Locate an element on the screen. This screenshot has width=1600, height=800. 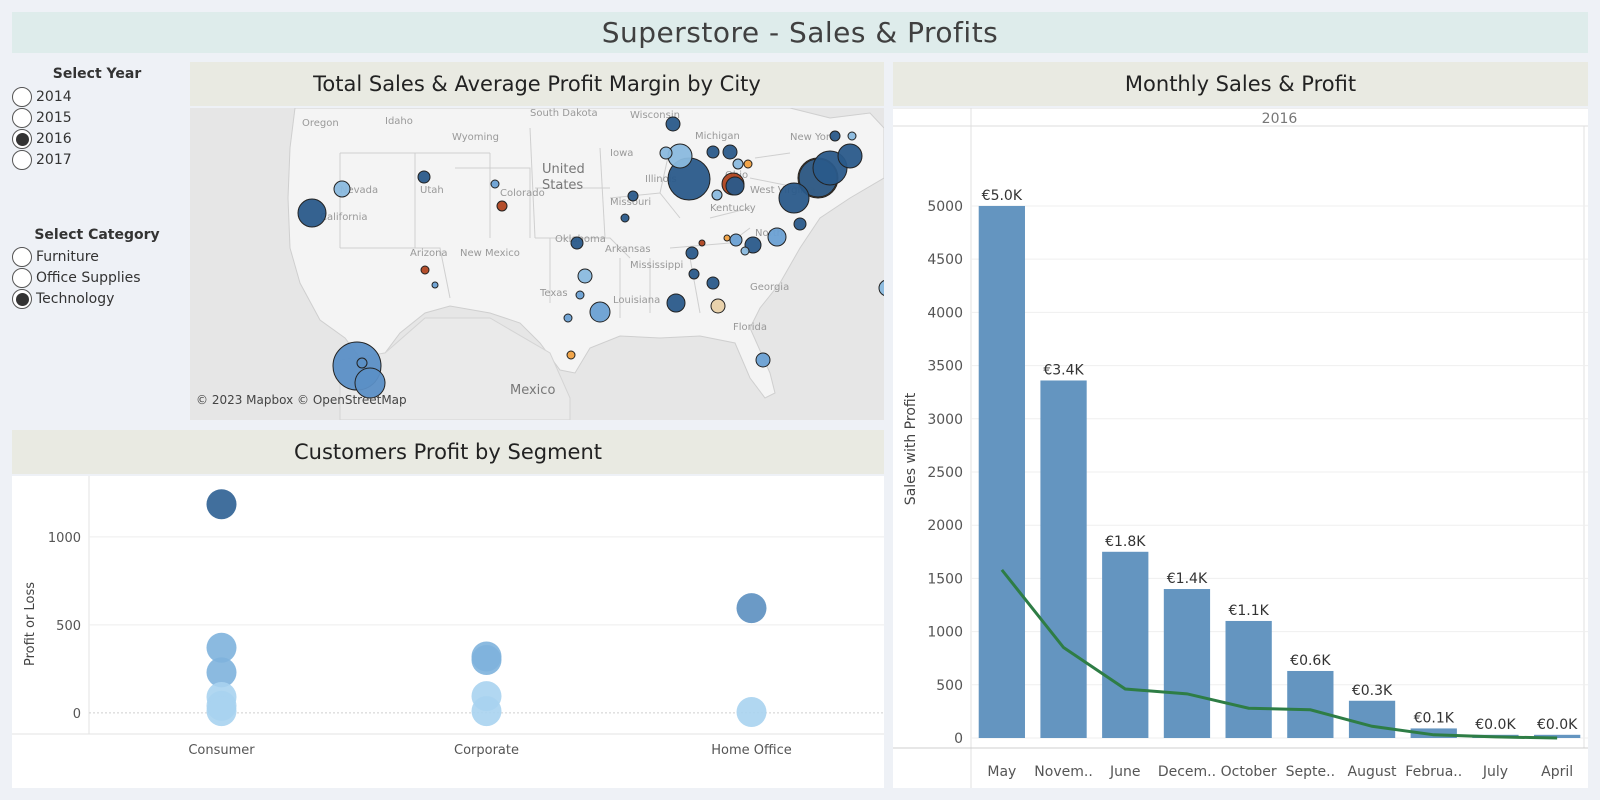
map-region-label: Texas is located at coordinates (553, 293).